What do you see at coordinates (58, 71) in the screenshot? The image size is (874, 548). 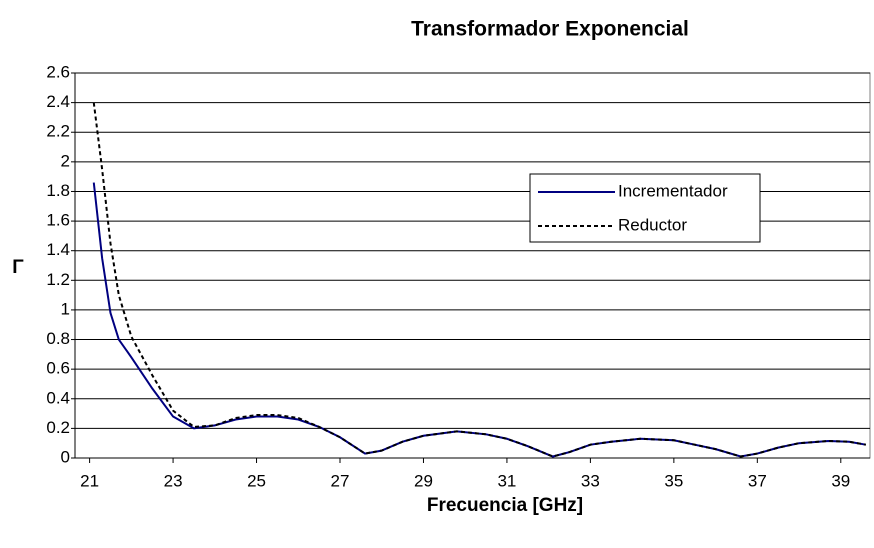 I see `y-tick-label: 2.6` at bounding box center [58, 71].